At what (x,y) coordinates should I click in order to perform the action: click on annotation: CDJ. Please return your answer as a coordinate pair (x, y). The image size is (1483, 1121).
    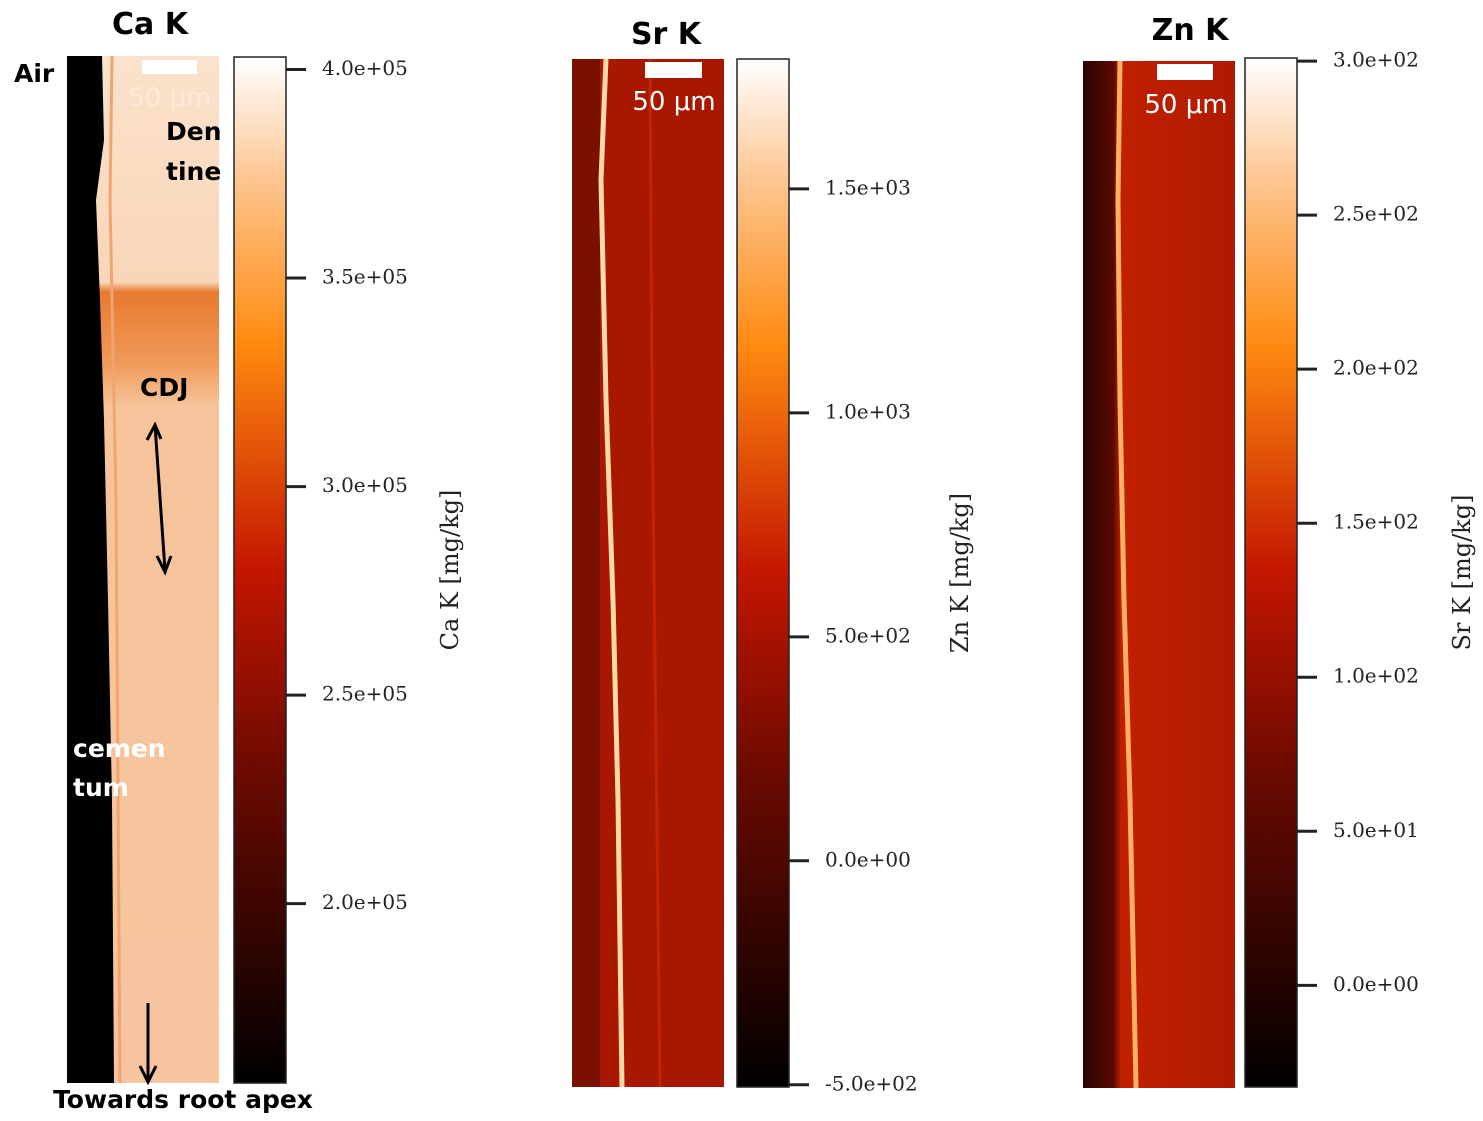
    Looking at the image, I should click on (164, 387).